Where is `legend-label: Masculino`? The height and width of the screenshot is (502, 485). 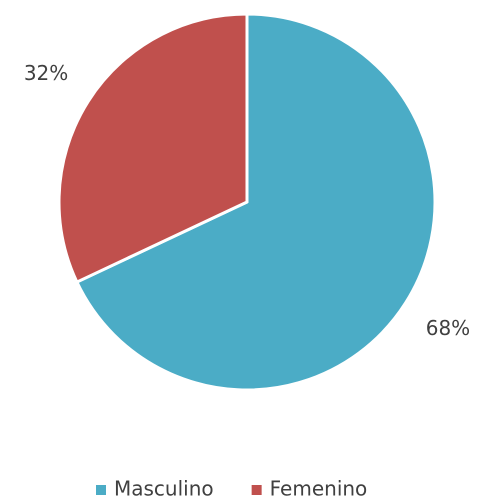
legend-label: Masculino is located at coordinates (164, 489).